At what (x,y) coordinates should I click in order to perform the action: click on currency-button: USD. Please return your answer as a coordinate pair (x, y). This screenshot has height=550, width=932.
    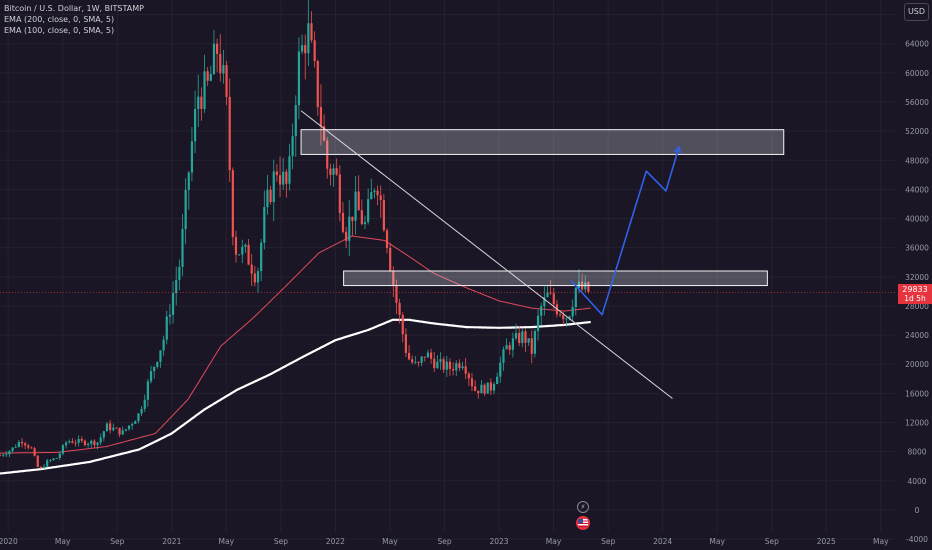
    Looking at the image, I should click on (916, 12).